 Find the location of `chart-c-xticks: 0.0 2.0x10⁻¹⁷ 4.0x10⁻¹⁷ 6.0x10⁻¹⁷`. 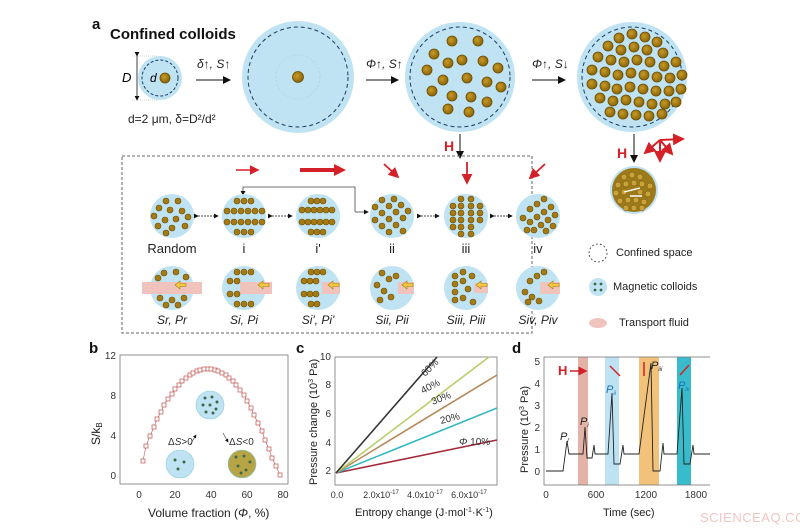

chart-c-xticks: 0.0 2.0x10⁻¹⁷ 4.0x10⁻¹⁷ 6.0x10⁻¹⁷ is located at coordinates (409, 495).